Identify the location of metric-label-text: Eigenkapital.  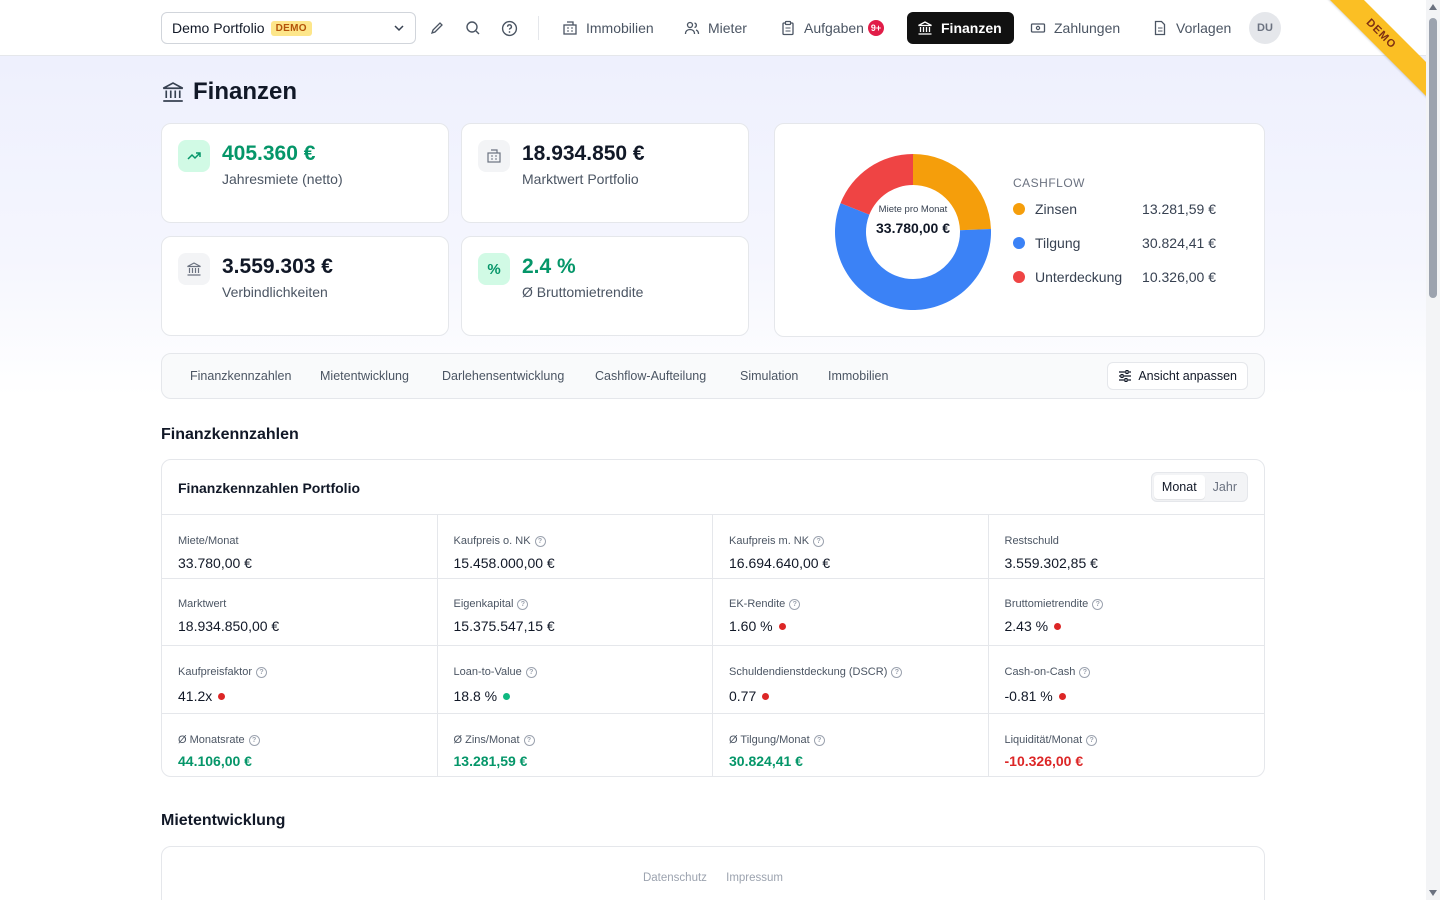
(483, 604).